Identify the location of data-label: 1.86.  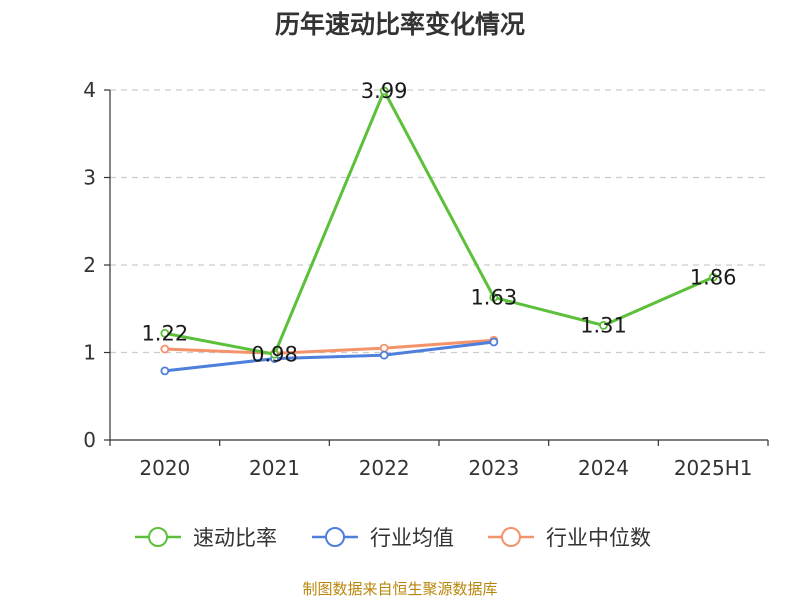
(713, 277).